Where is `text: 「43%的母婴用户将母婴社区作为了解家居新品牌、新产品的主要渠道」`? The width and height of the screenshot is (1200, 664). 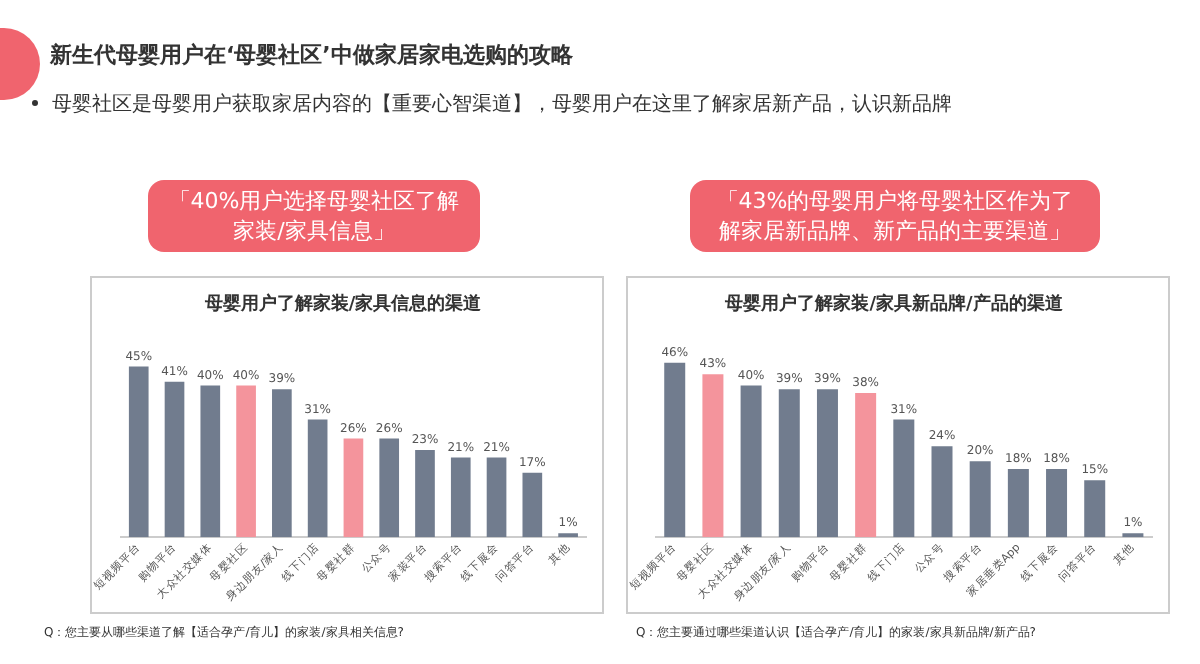
text: 「43%的母婴用户将母婴社区作为了解家居新品牌、新产品的主要渠道」 is located at coordinates (895, 216).